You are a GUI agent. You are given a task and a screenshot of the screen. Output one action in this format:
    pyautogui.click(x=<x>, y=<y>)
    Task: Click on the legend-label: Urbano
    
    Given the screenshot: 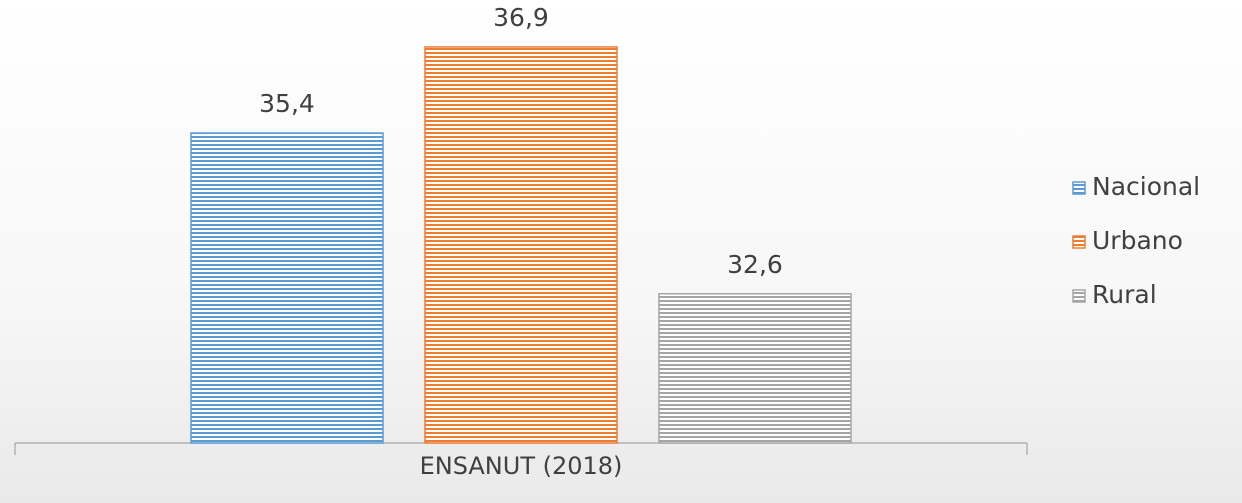 What is the action you would take?
    pyautogui.click(x=1137, y=240)
    